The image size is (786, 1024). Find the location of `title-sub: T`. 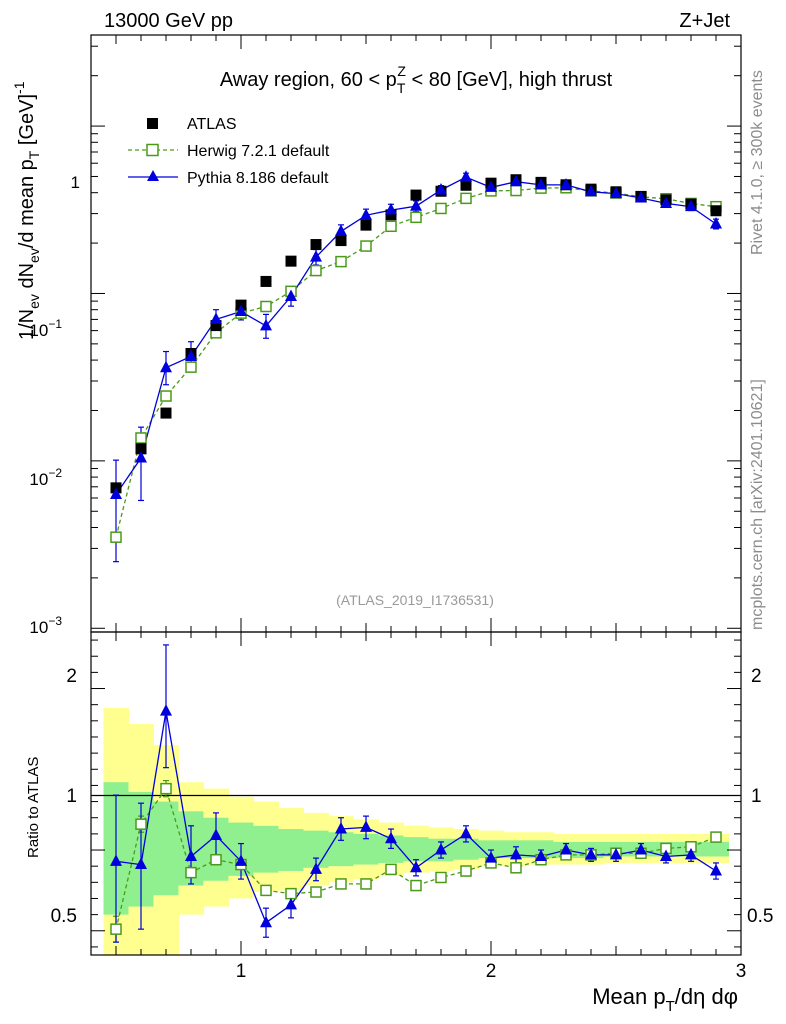

title-sub: T is located at coordinates (401, 88).